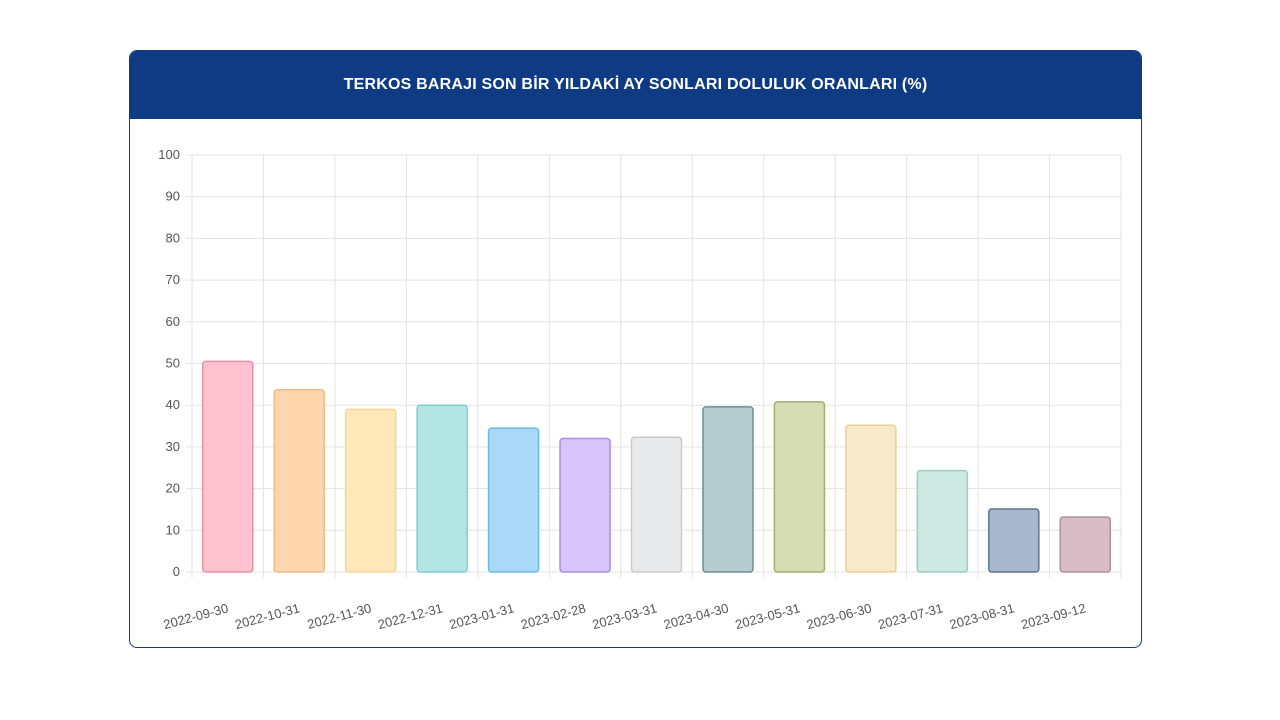 The height and width of the screenshot is (720, 1280). Describe the element at coordinates (173, 446) in the screenshot. I see `y-tick-label: 30` at that location.